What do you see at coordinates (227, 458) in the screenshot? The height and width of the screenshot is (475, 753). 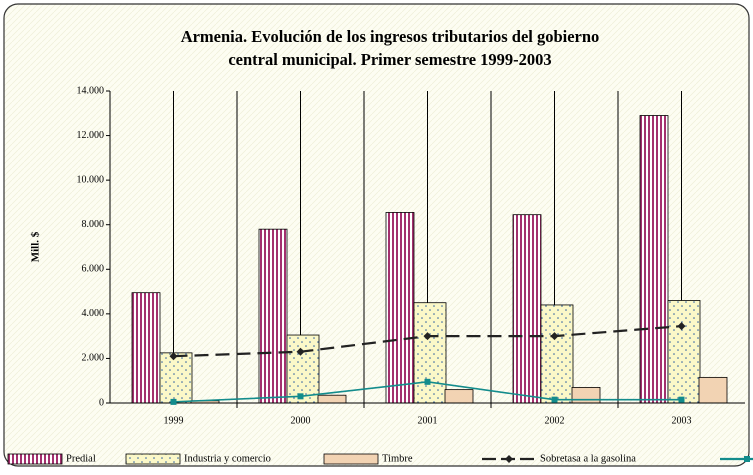 I see `legend-label: Industria y comercio` at bounding box center [227, 458].